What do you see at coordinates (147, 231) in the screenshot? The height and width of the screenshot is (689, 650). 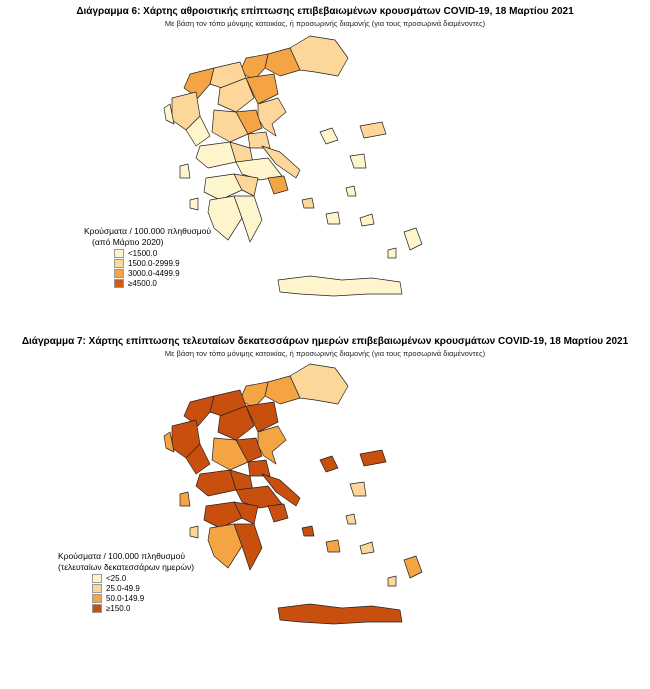 I see `figure1-legend-title: Κρούσματα / 100.000 πληθυσμού` at bounding box center [147, 231].